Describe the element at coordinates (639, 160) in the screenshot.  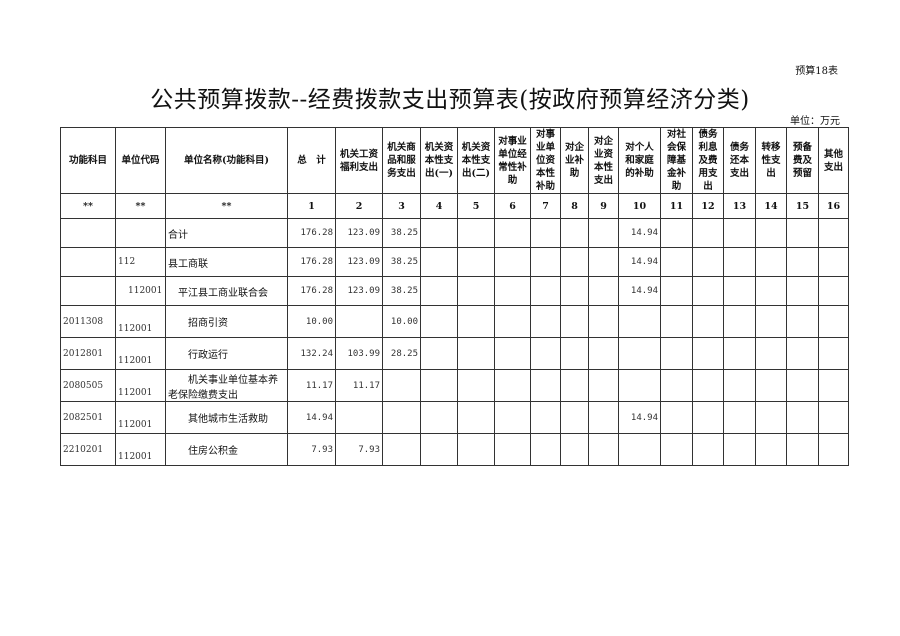
I see `column-header: 对个人和家庭的补助` at that location.